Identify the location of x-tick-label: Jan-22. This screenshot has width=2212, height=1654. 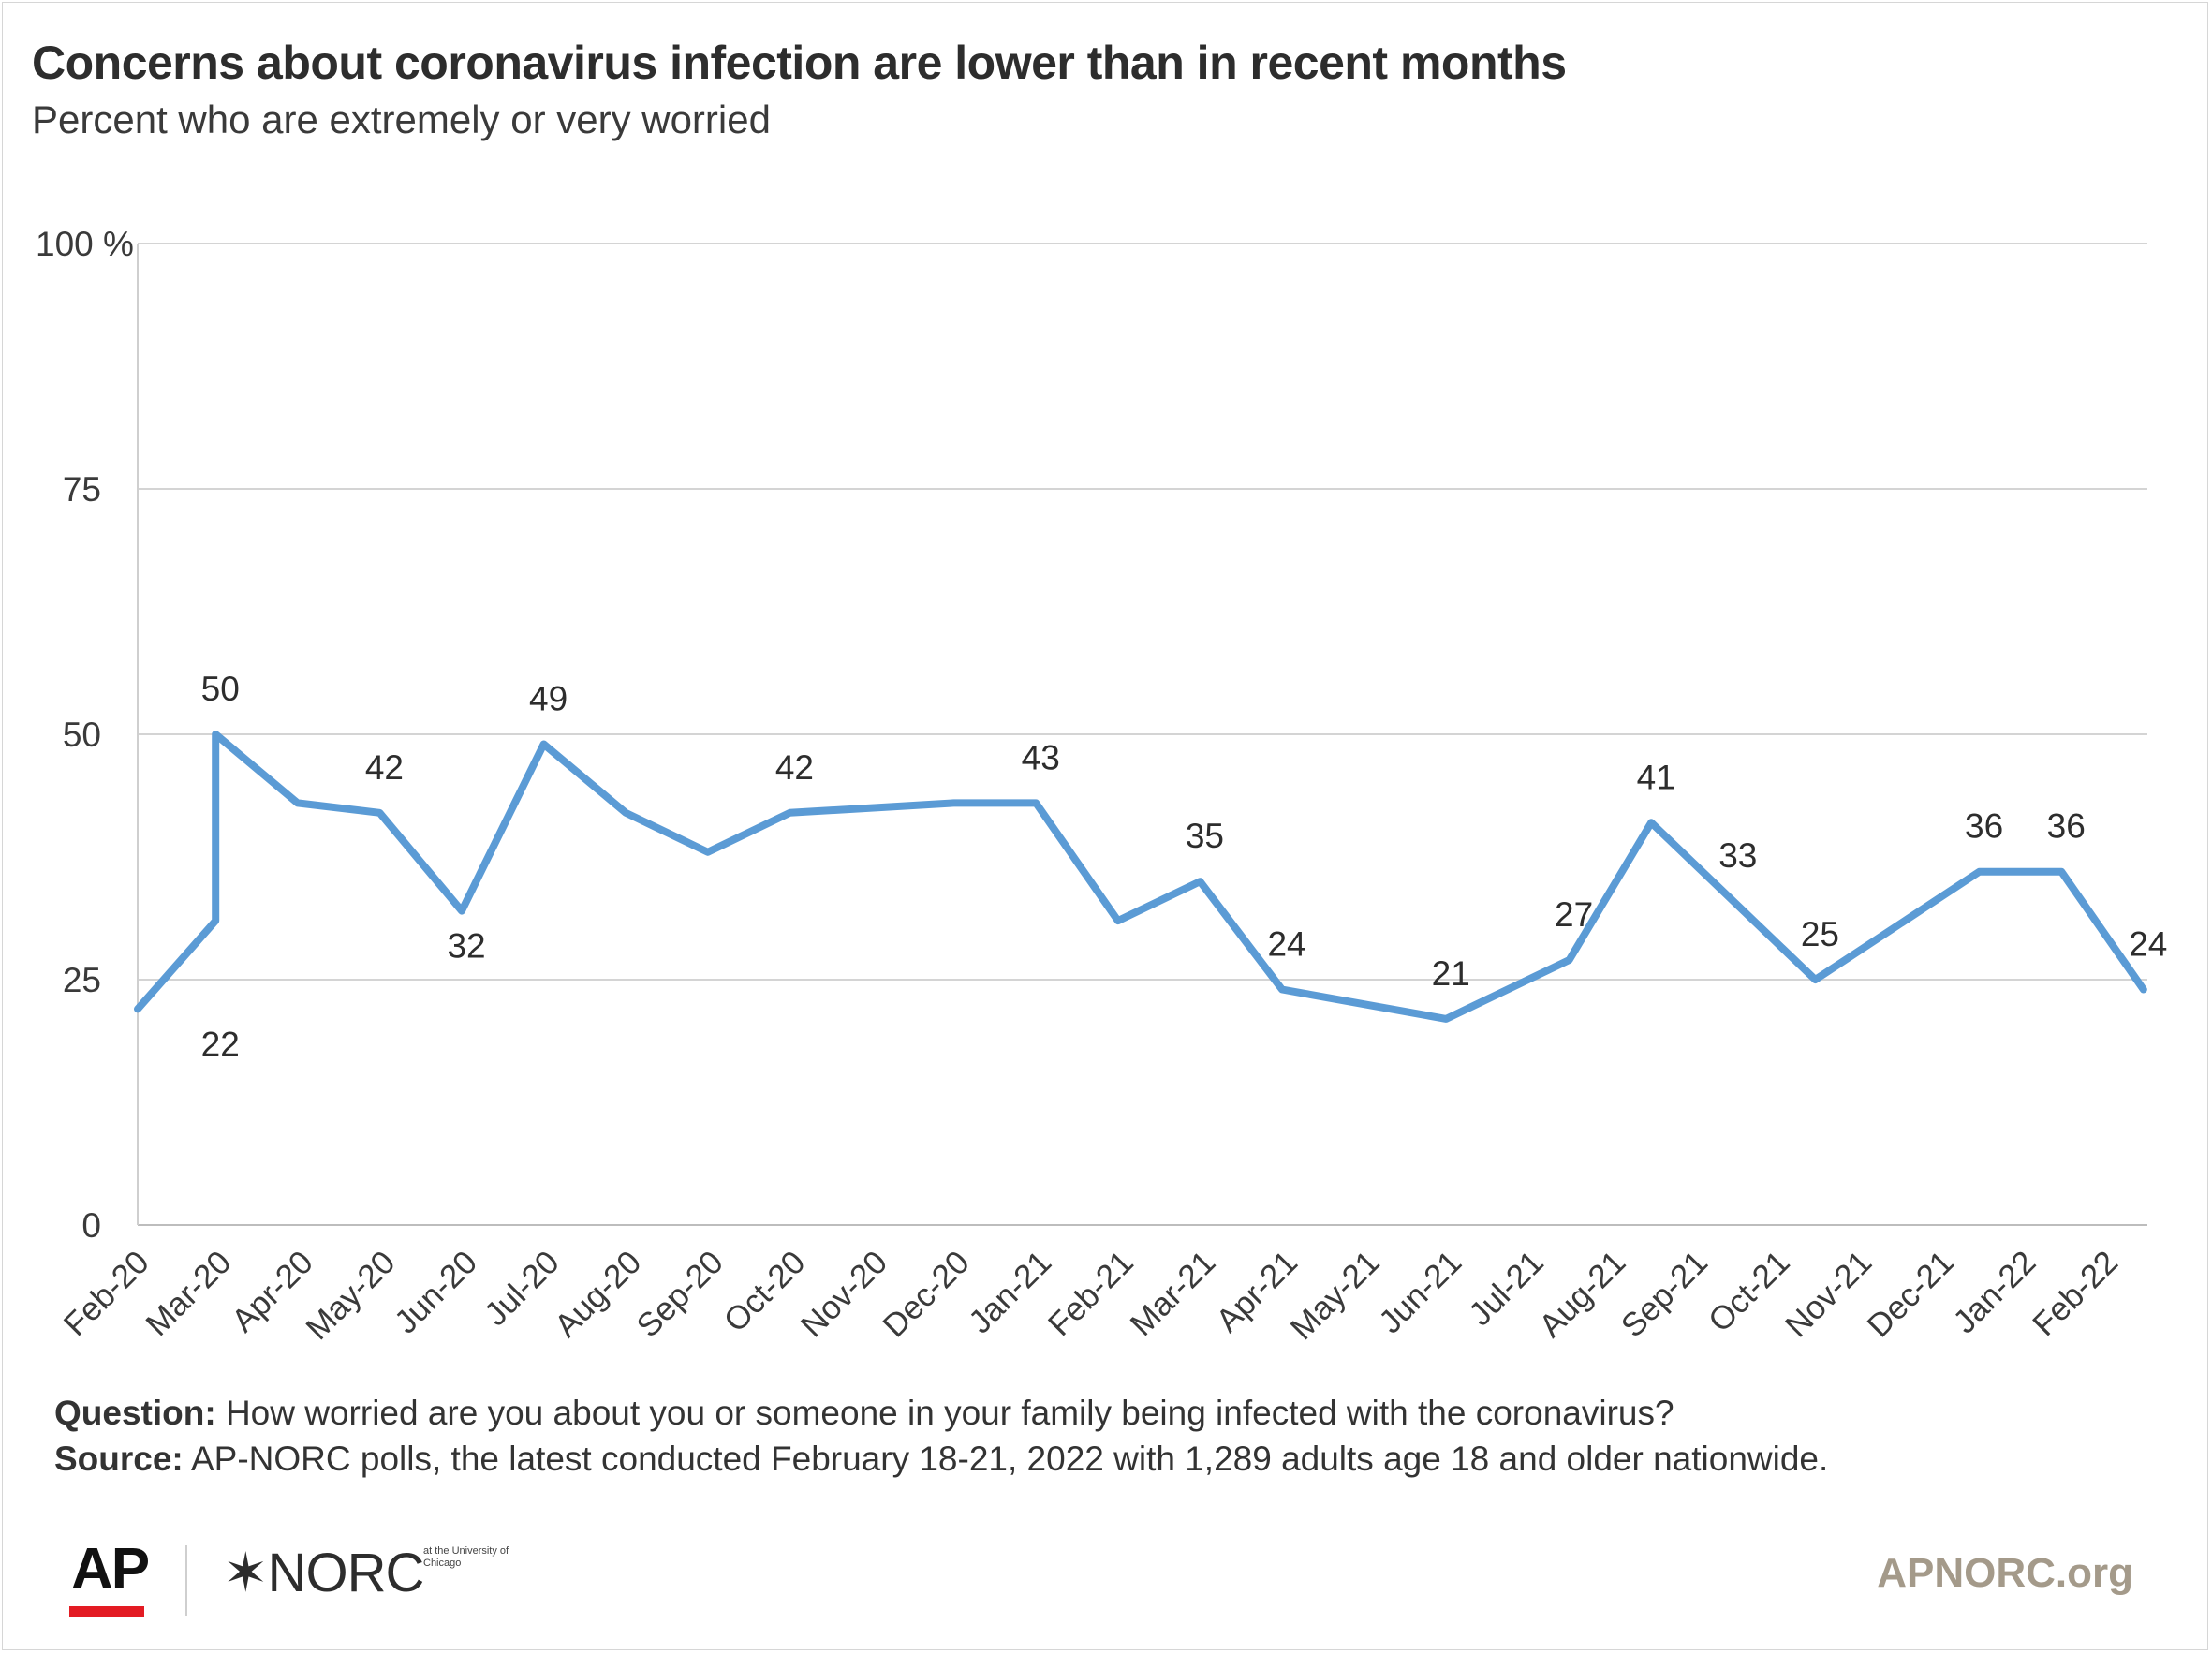
(1994, 1292).